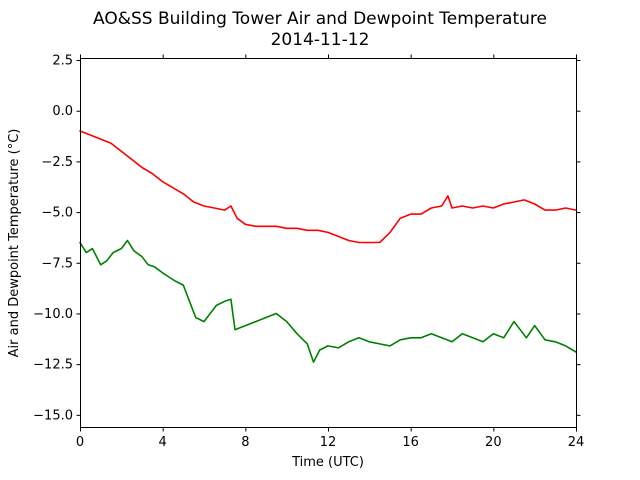  I want to click on y-tick-label: −10.0, so click(53, 314).